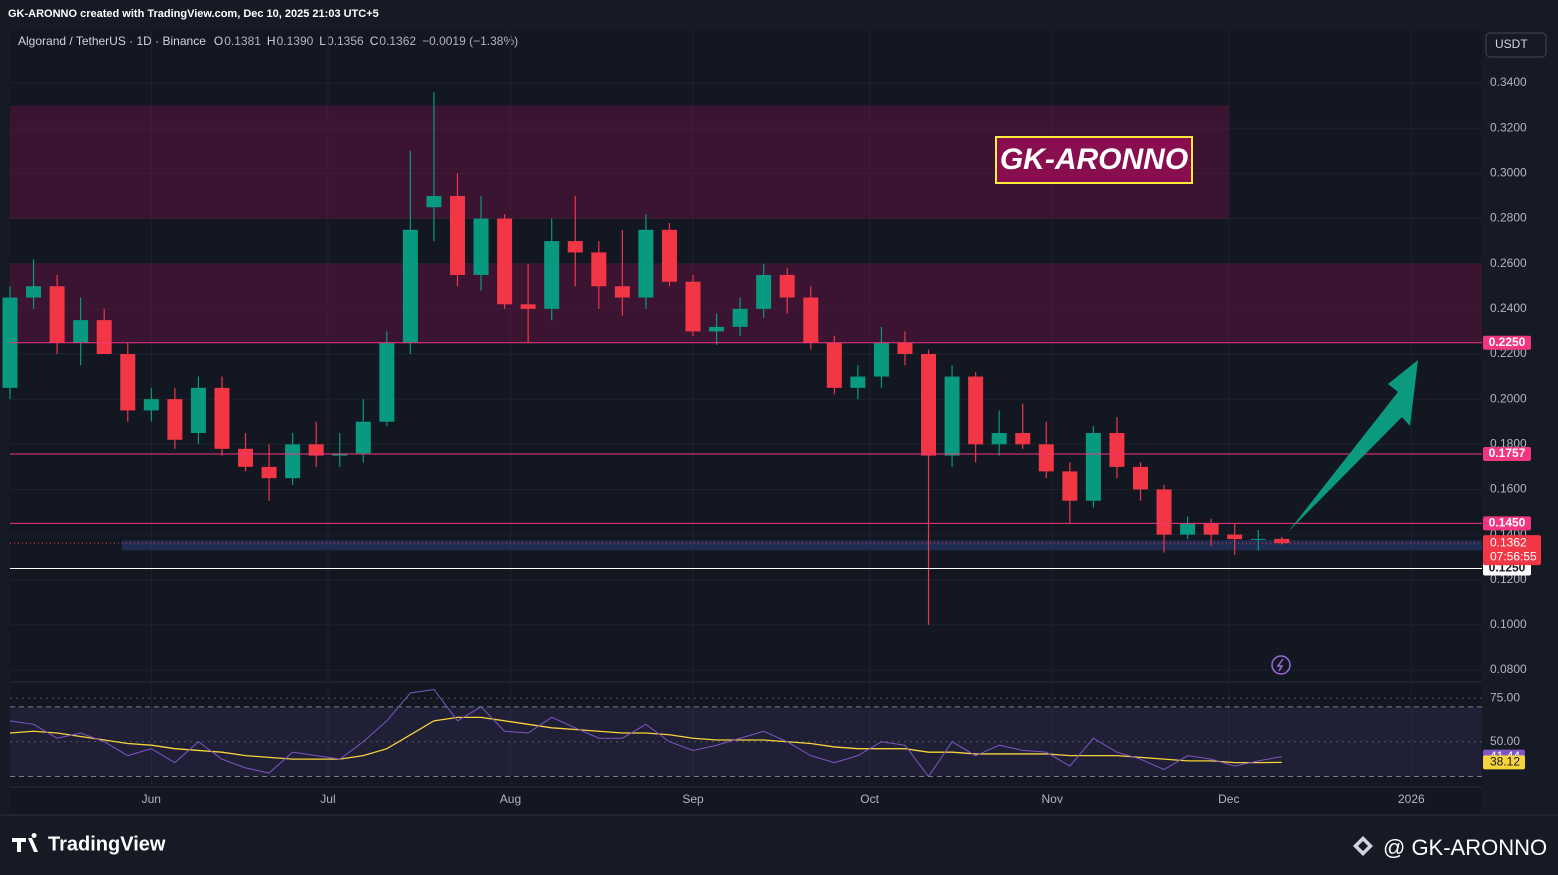 This screenshot has width=1558, height=875. Describe the element at coordinates (869, 799) in the screenshot. I see `x-tick-label: Oct` at that location.